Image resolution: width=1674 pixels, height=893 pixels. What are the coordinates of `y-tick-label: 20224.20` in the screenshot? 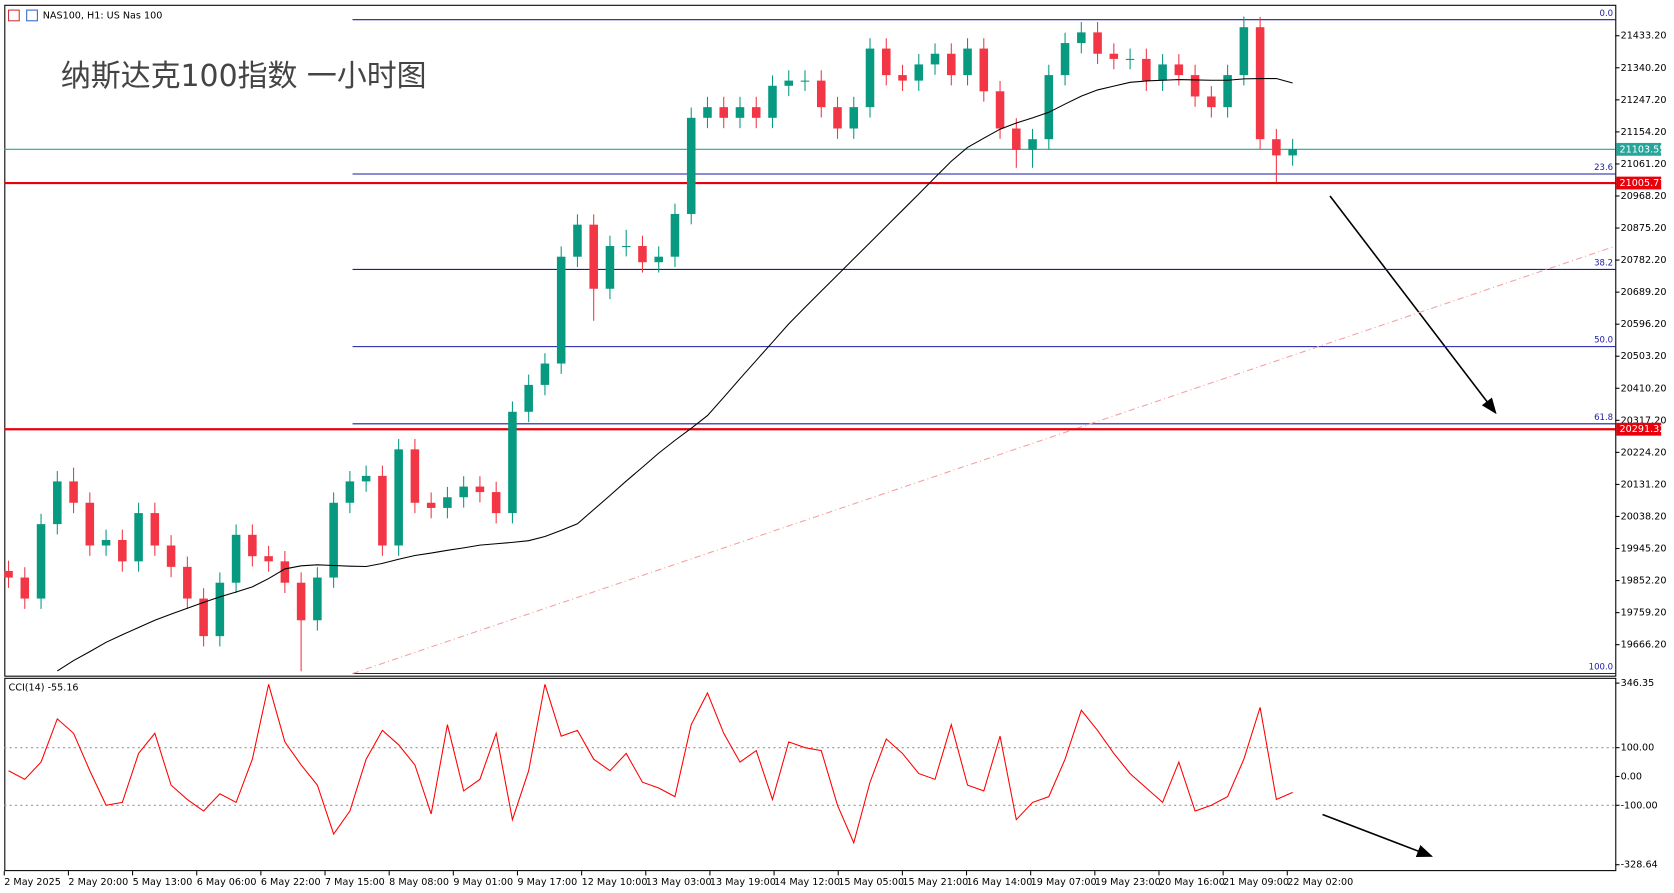 It's located at (1644, 452).